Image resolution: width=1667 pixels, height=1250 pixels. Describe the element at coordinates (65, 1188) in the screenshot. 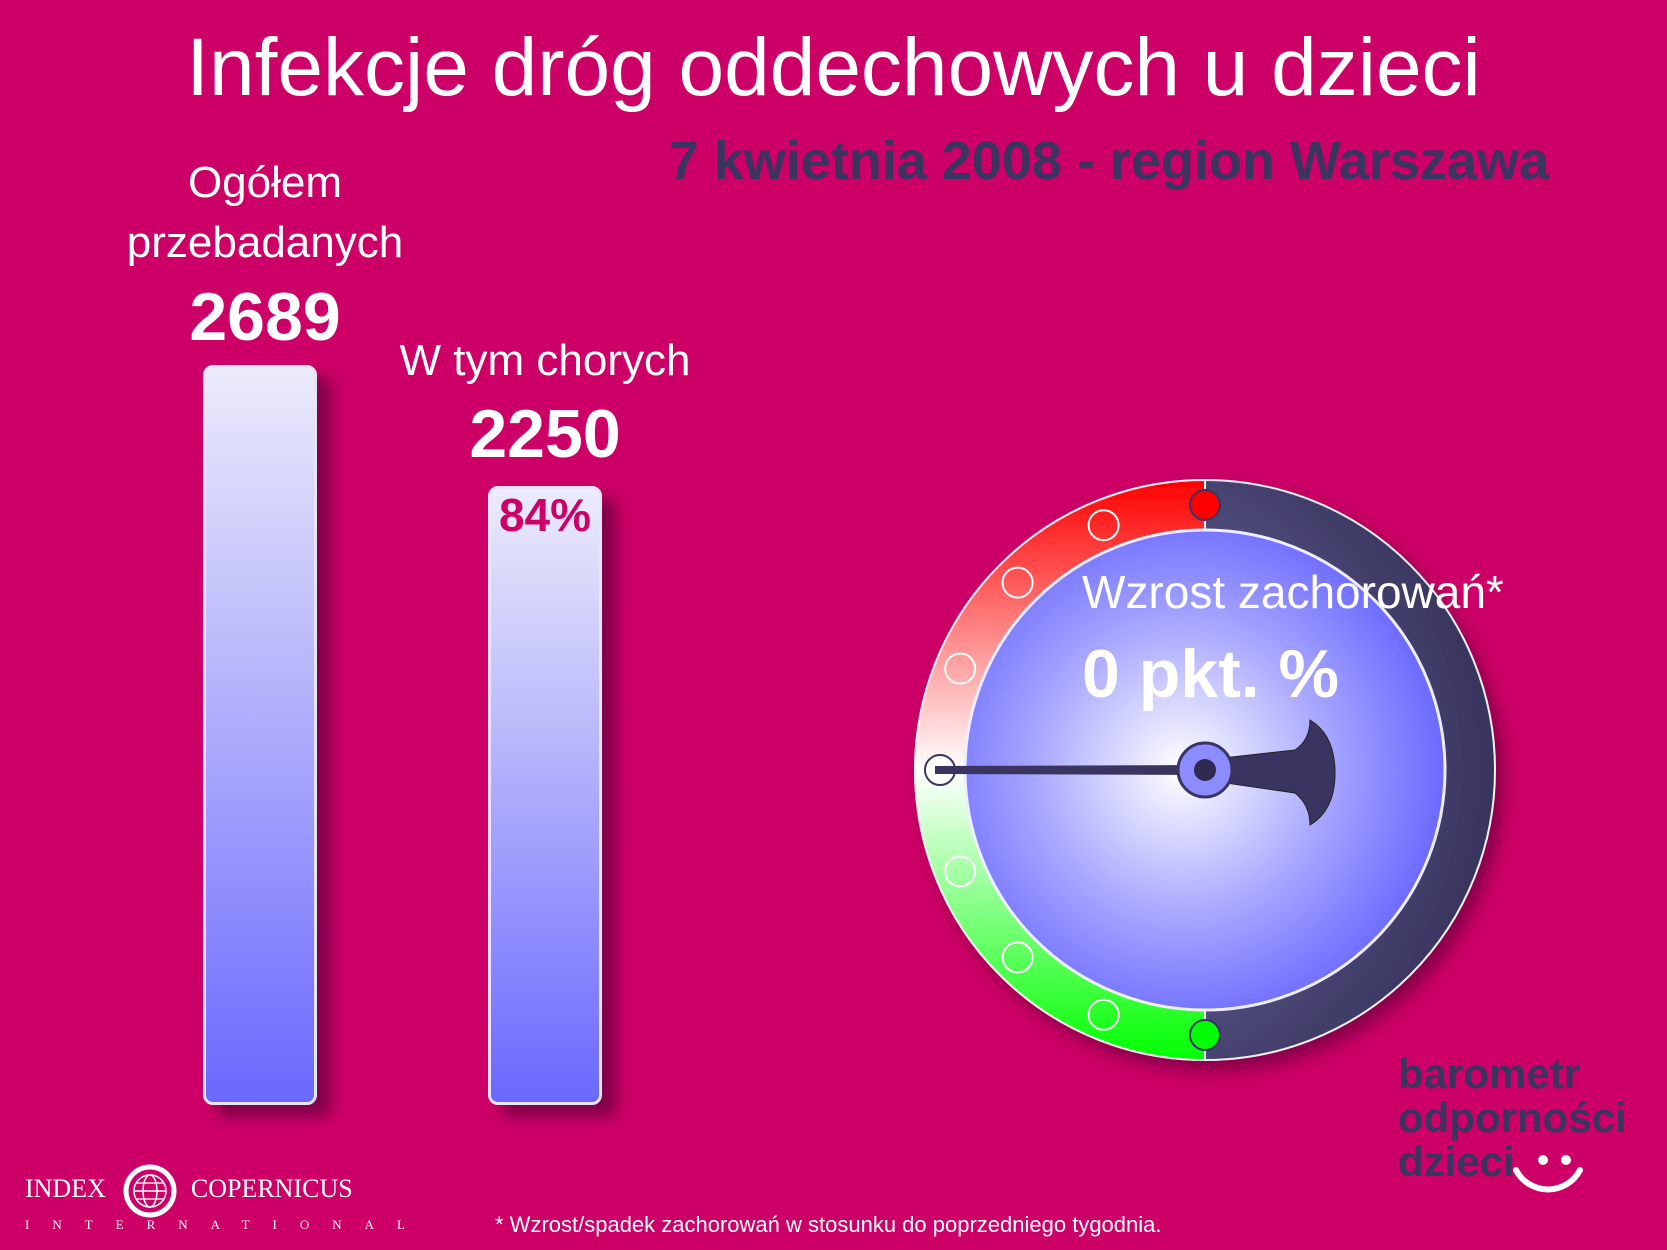

I see `logo-word-index: INDEX` at that location.